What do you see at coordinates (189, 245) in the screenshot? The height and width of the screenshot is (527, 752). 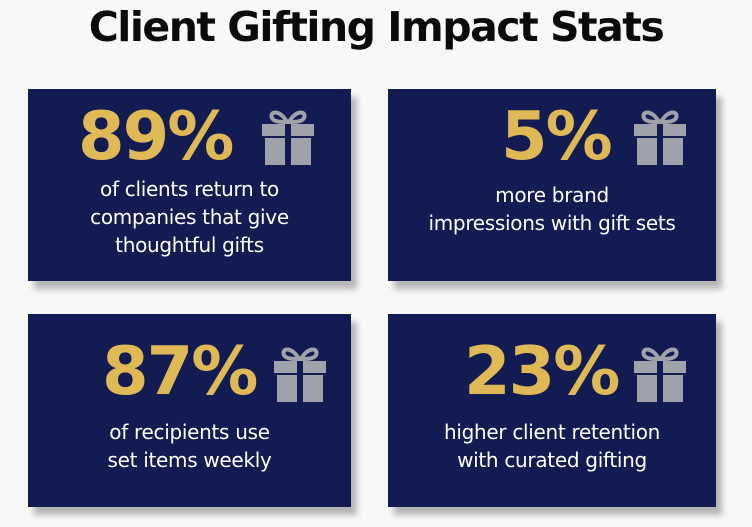 I see `description-line: thoughtful gifts` at bounding box center [189, 245].